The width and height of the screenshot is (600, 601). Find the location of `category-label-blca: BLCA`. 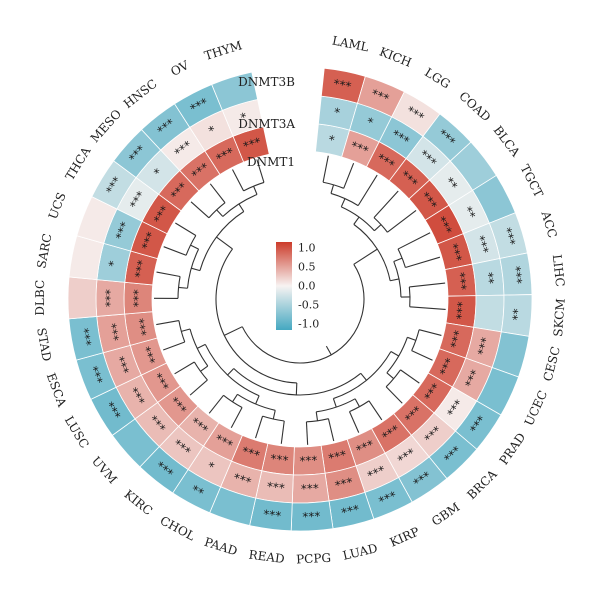

category-label-blca: BLCA is located at coordinates (507, 141).